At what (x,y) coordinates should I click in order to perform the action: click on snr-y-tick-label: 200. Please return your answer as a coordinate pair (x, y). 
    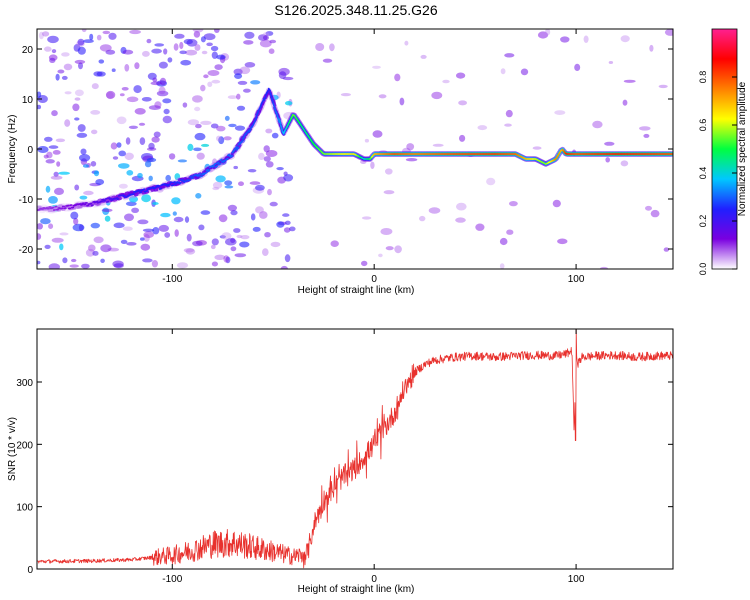
    Looking at the image, I should click on (24, 445).